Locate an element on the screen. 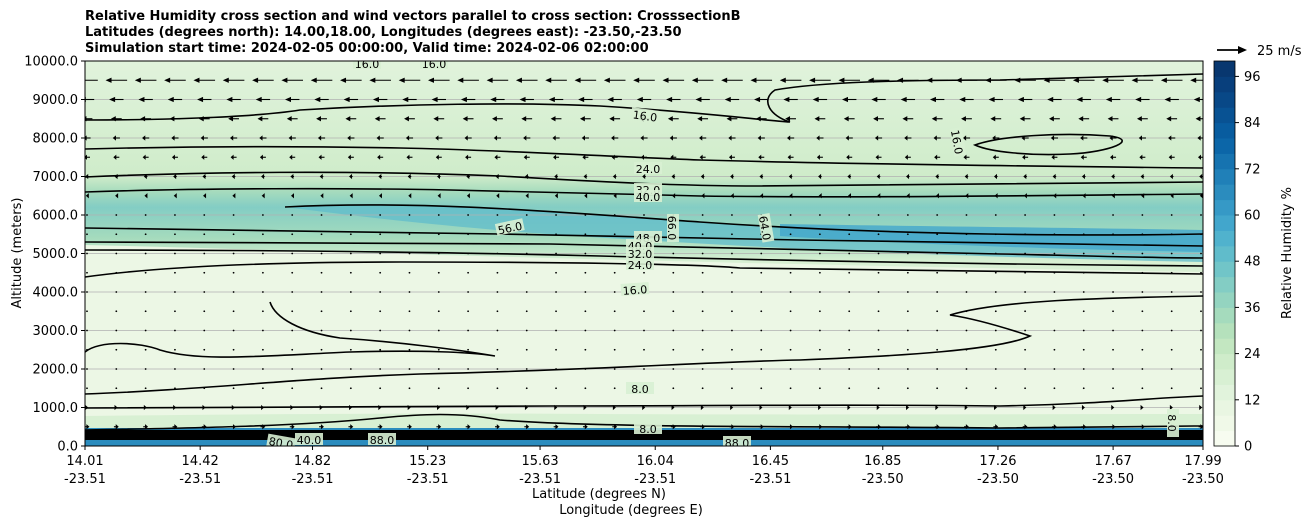 Image resolution: width=1304 pixels, height=526 pixels. y-tick-label-3: 3000.0 is located at coordinates (56, 331).